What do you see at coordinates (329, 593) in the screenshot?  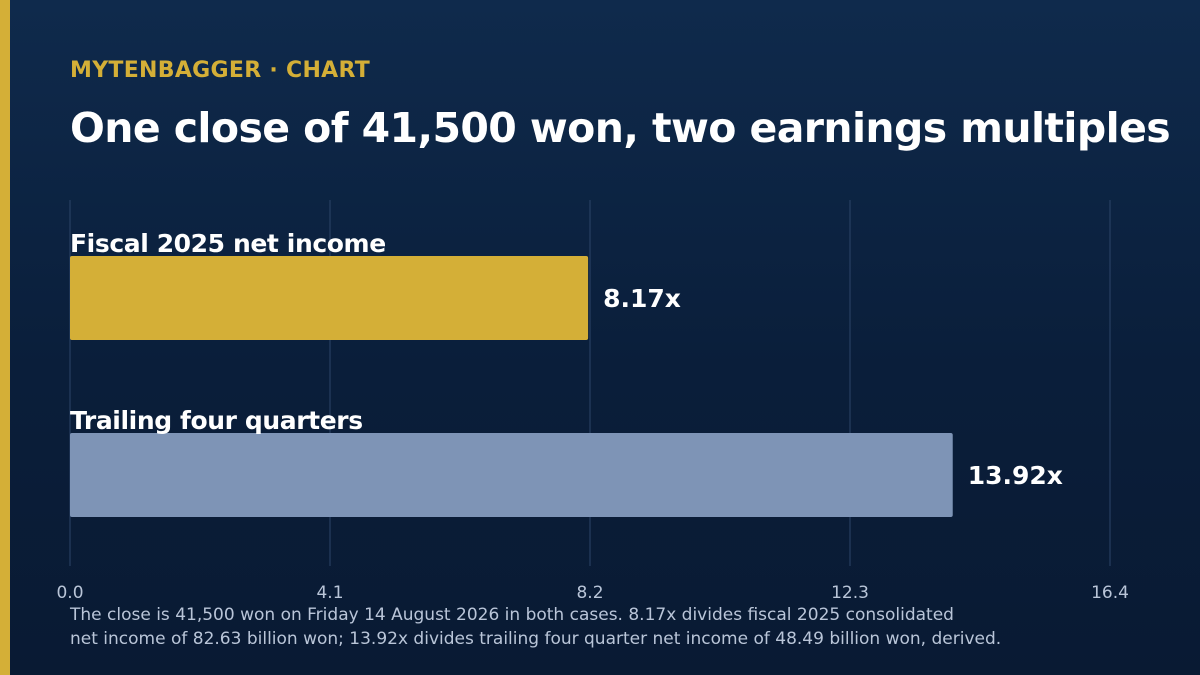 I see `x-tick-label-1: 4.1` at bounding box center [329, 593].